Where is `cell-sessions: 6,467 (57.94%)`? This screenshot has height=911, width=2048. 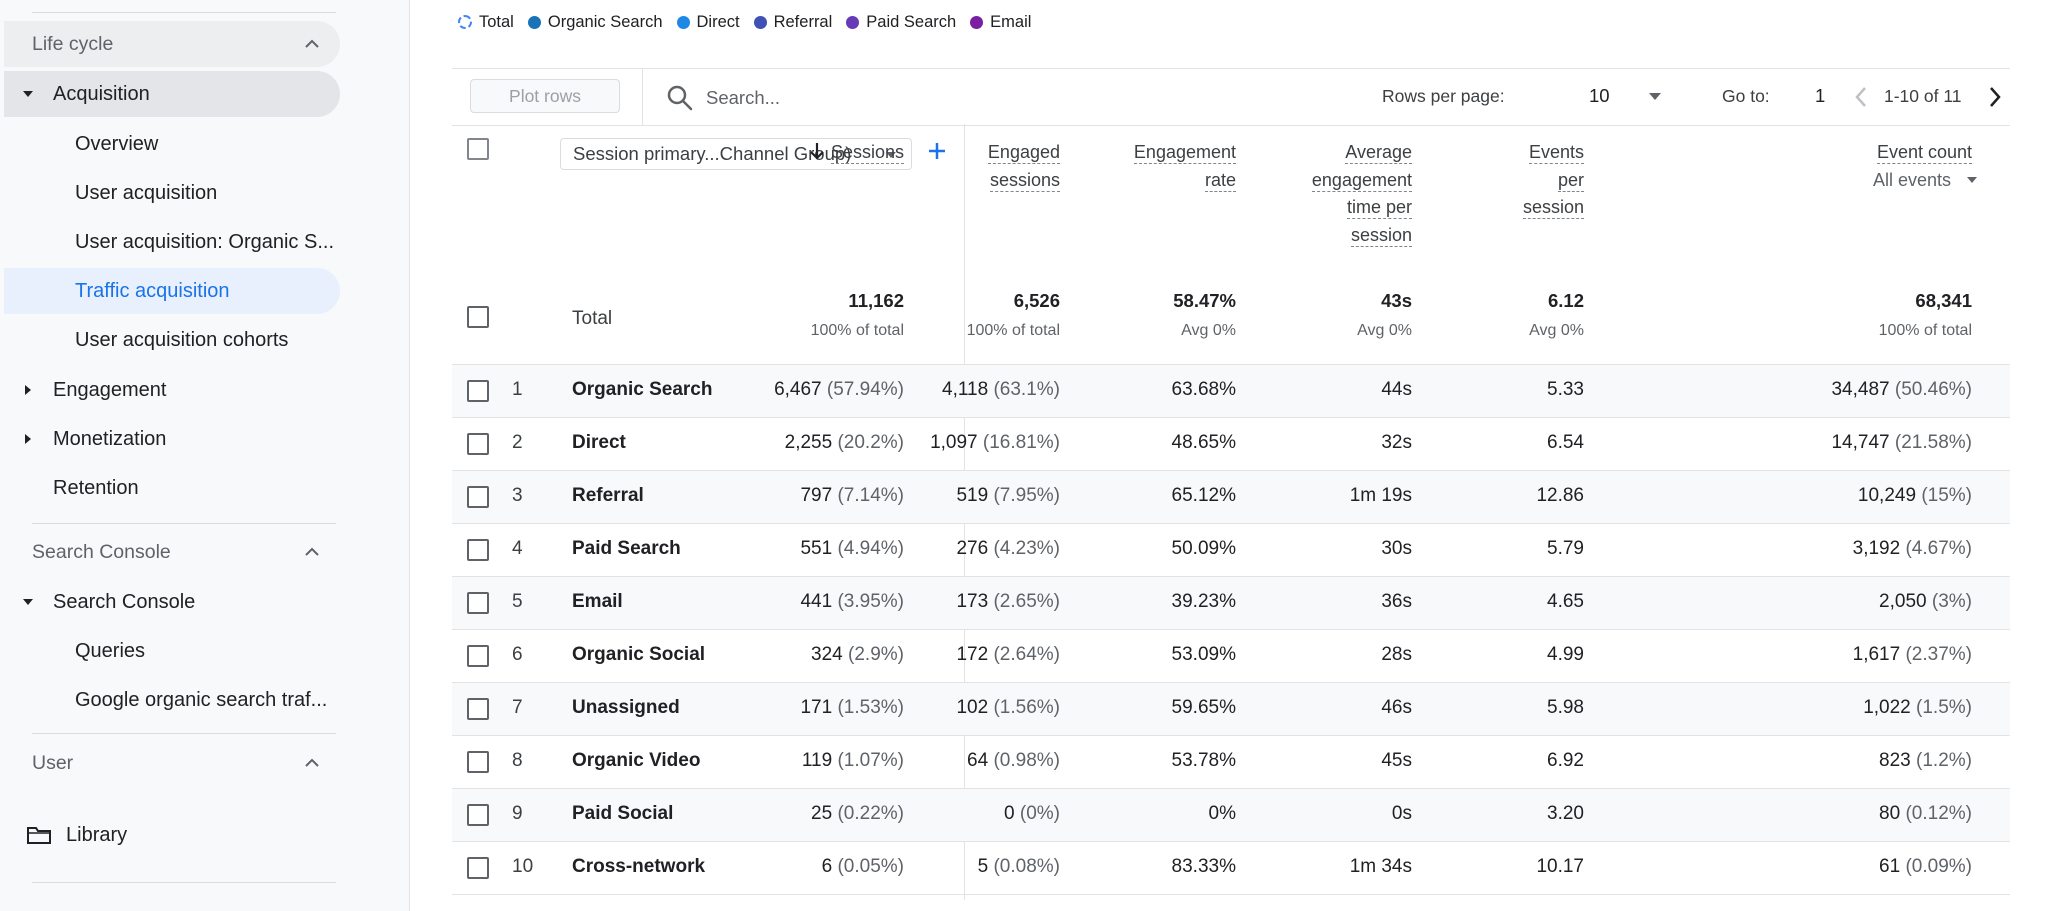 cell-sessions: 6,467 (57.94%) is located at coordinates (839, 390).